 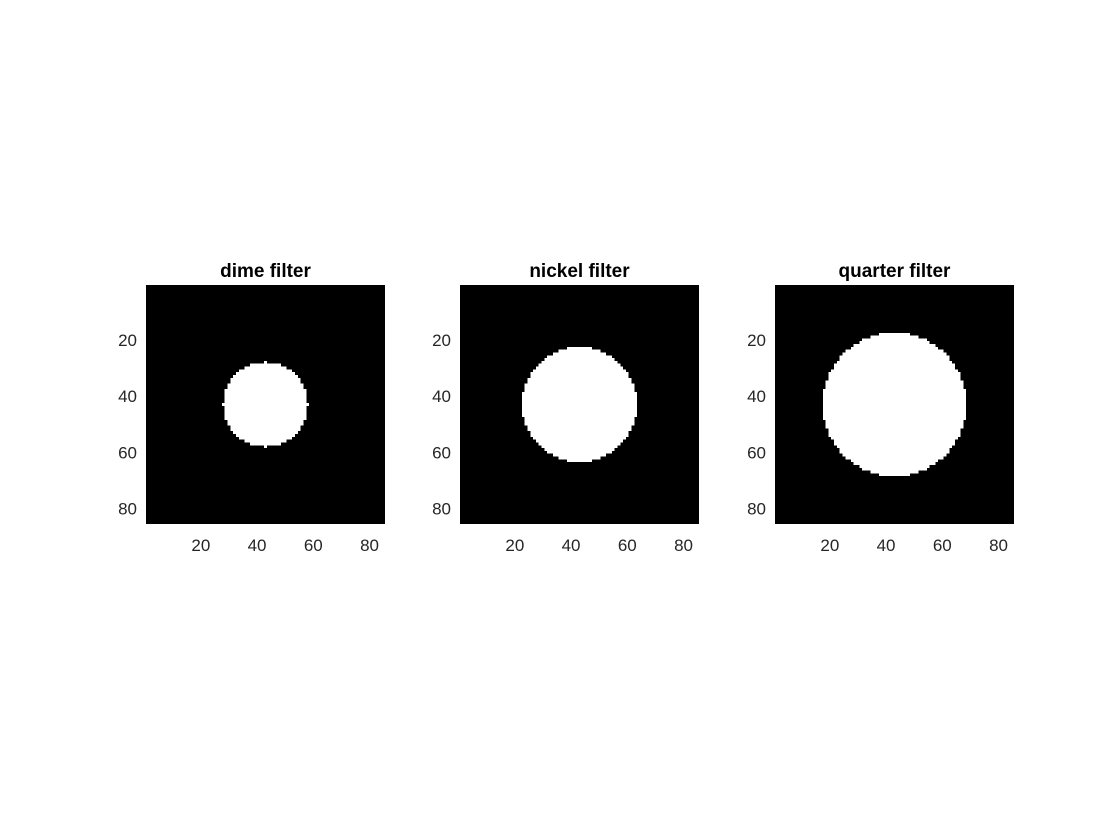 What do you see at coordinates (894, 404) in the screenshot?
I see `quarter-filter-disk` at bounding box center [894, 404].